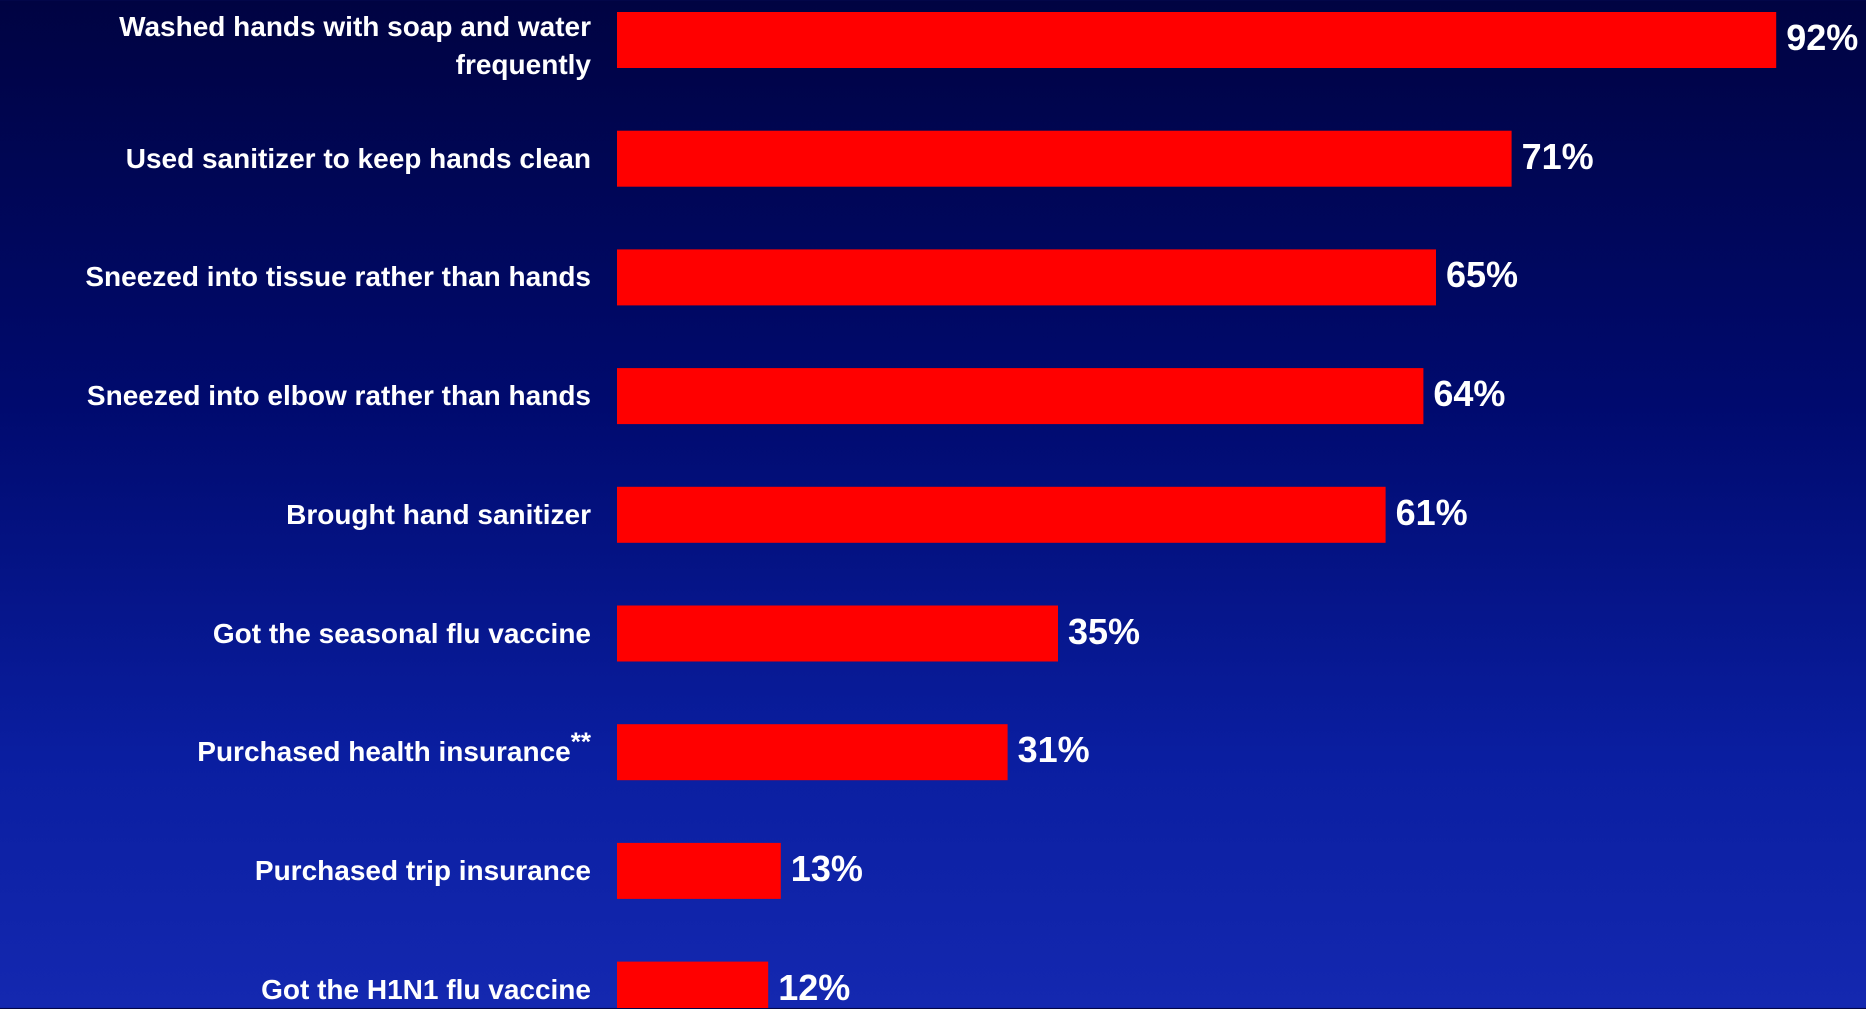 The image size is (1866, 1009). What do you see at coordinates (814, 987) in the screenshot?
I see `value-label-8: 12%` at bounding box center [814, 987].